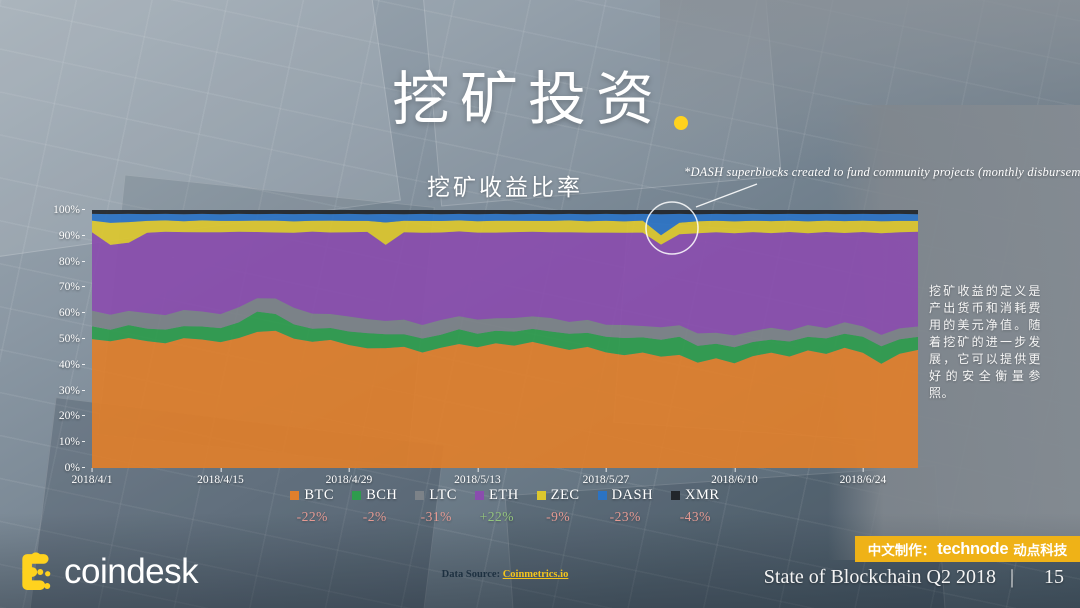  Describe the element at coordinates (420, 495) in the screenshot. I see `legend-swatch-ltc` at that location.